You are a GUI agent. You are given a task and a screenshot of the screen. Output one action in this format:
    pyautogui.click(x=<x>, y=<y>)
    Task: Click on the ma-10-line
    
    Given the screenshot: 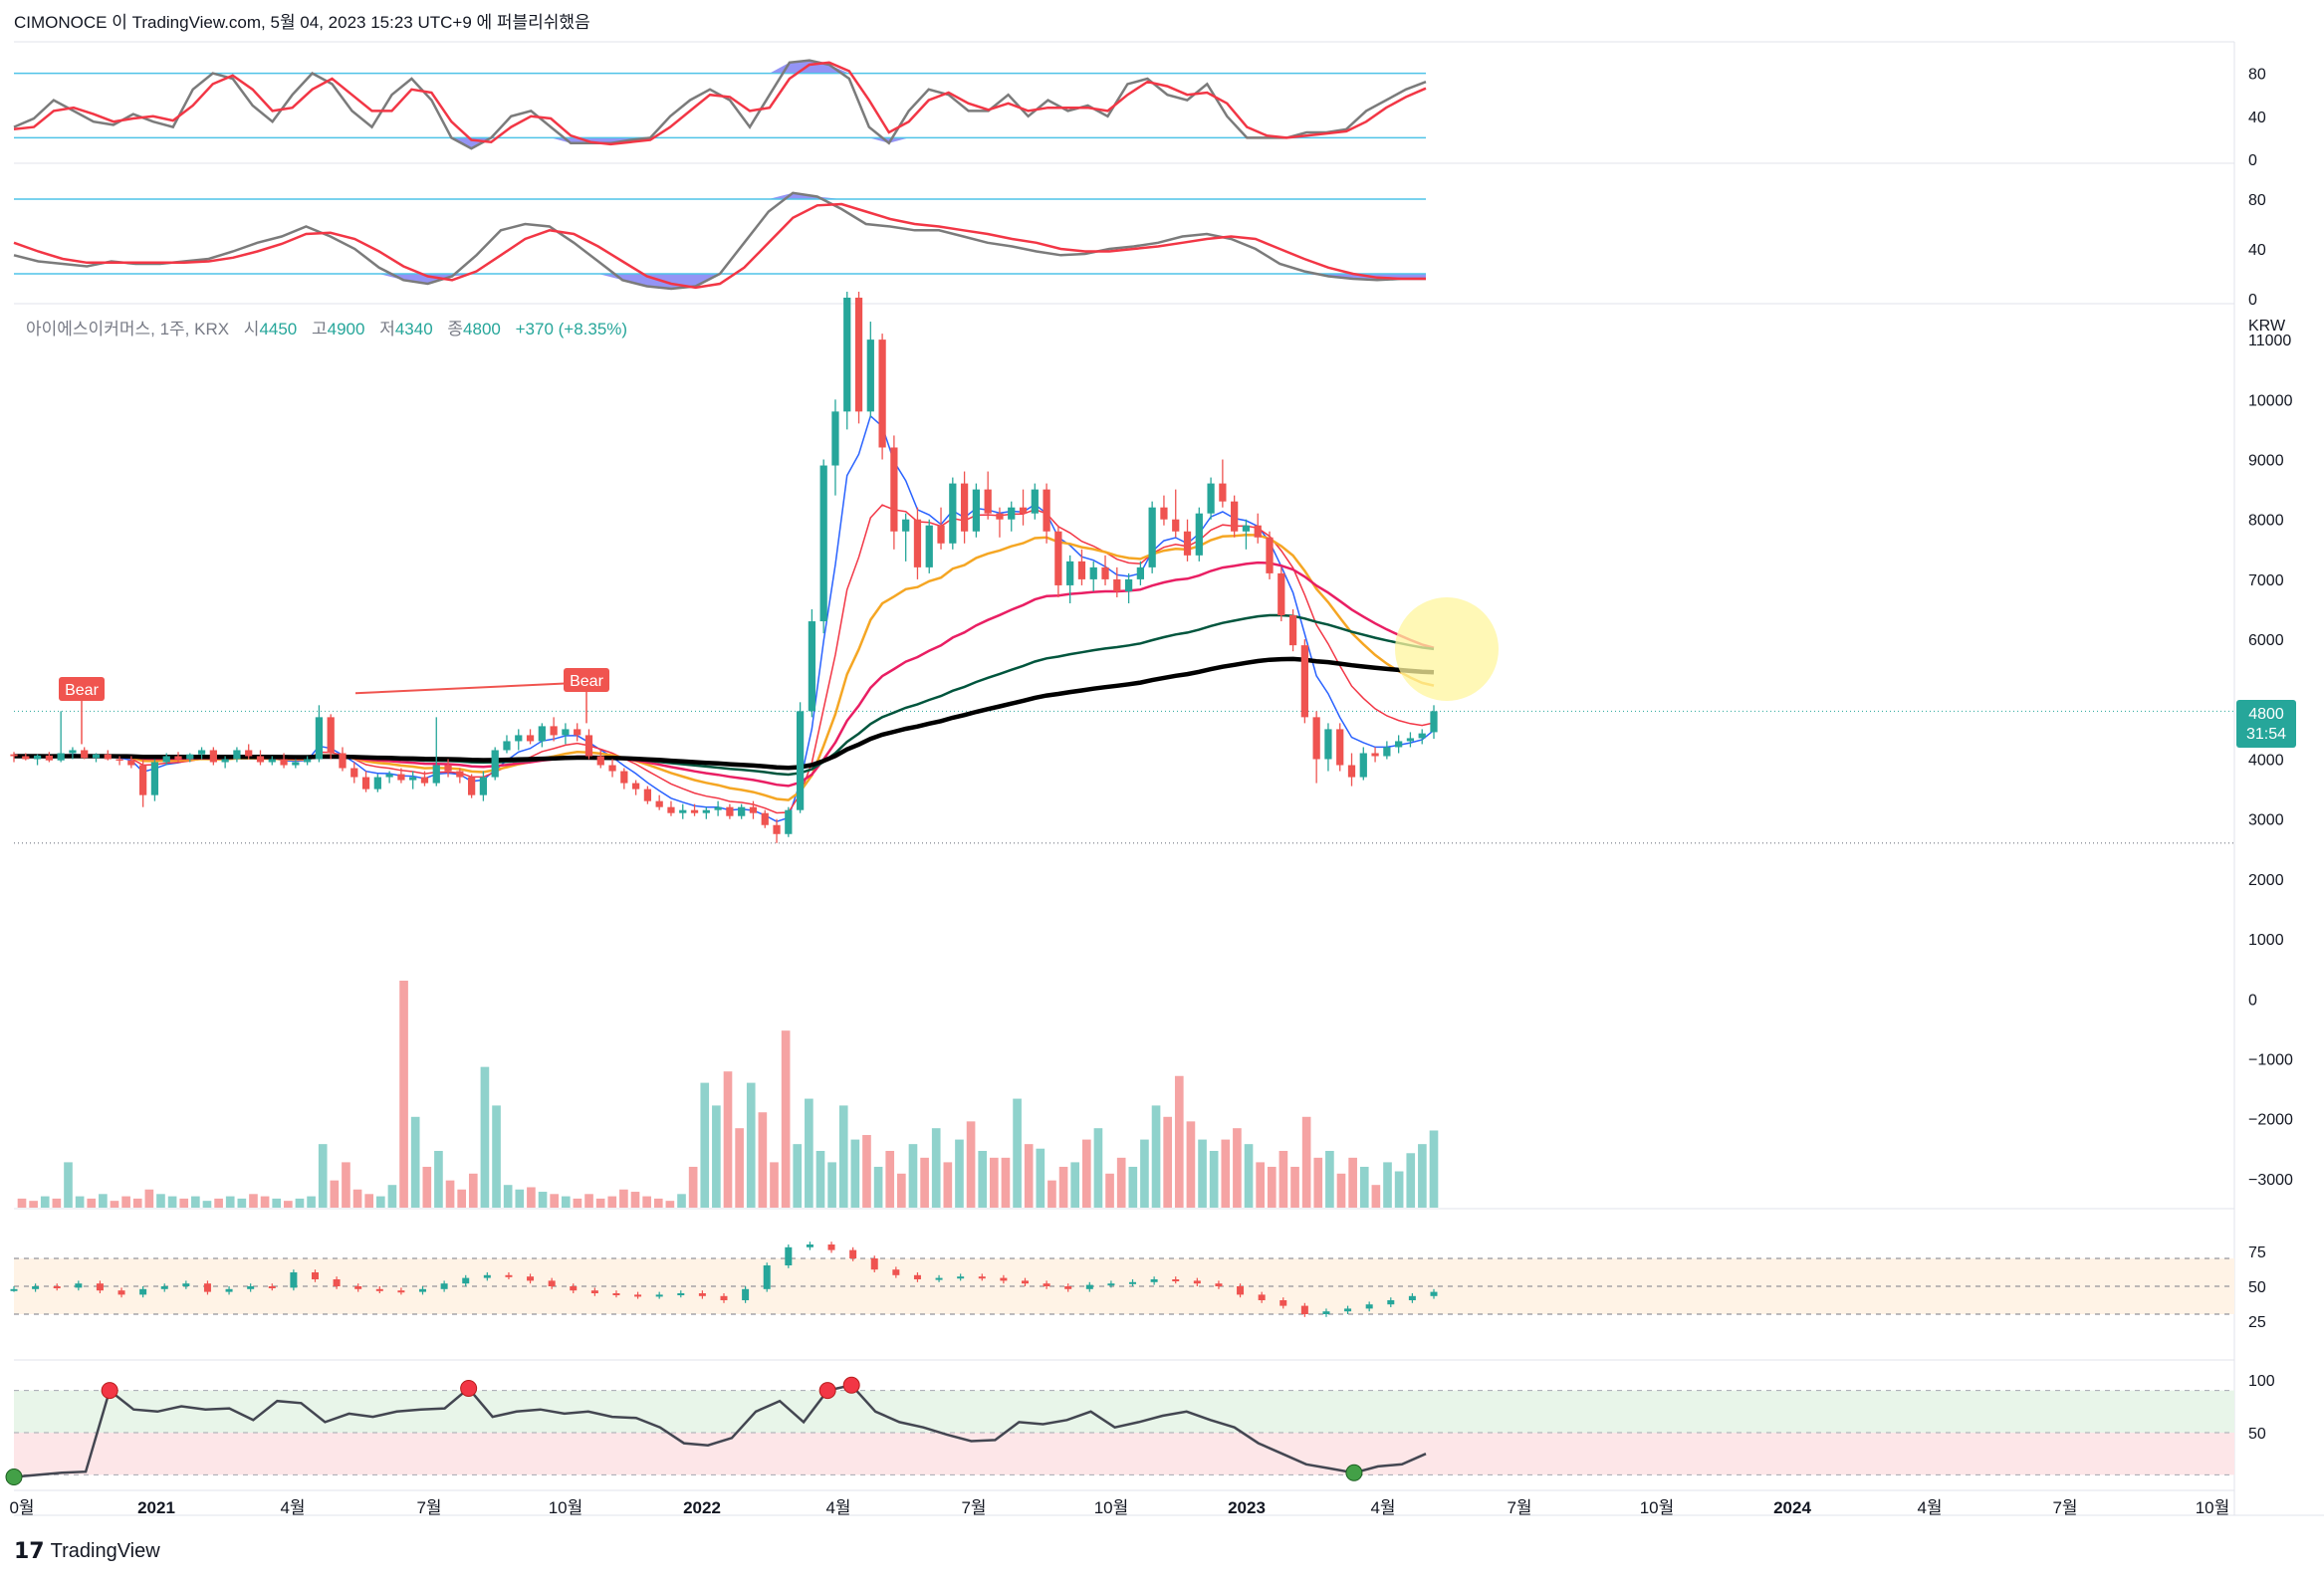 What is the action you would take?
    pyautogui.click(x=724, y=659)
    